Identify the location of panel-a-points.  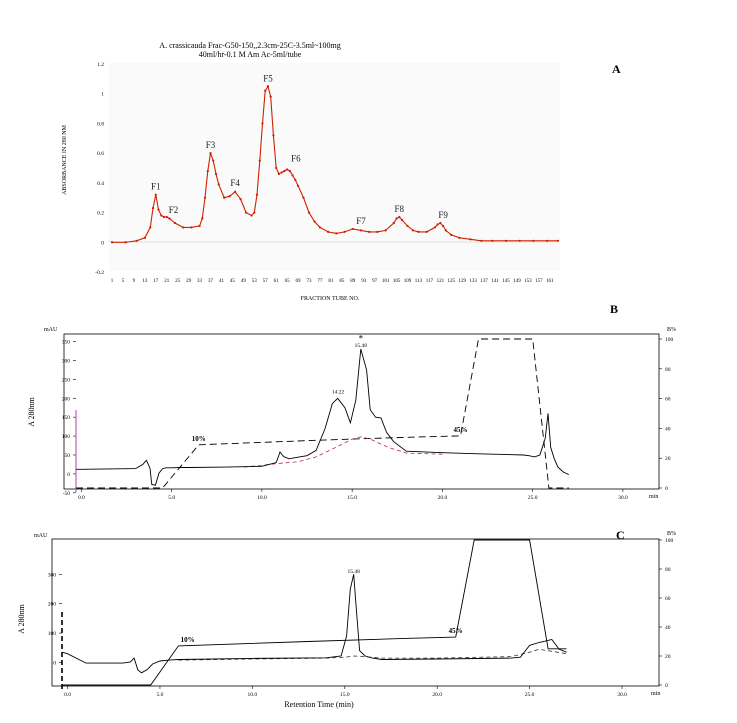
(335, 164).